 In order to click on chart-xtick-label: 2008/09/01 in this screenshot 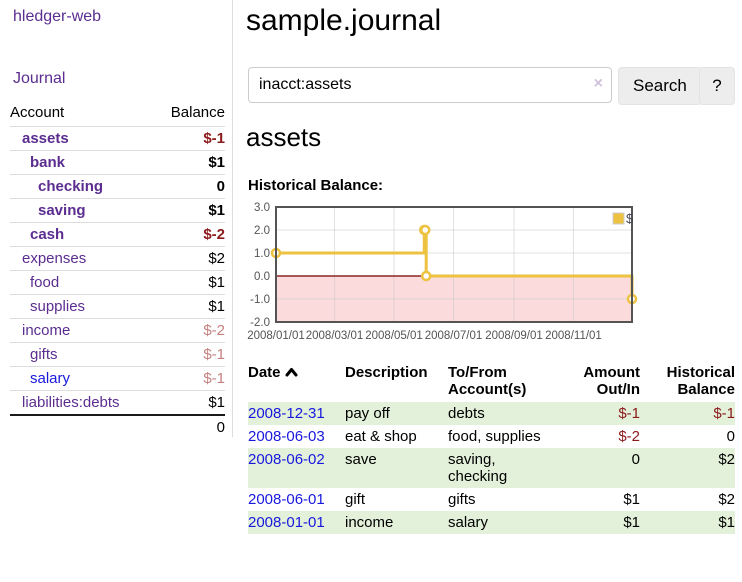, I will do `click(514, 336)`.